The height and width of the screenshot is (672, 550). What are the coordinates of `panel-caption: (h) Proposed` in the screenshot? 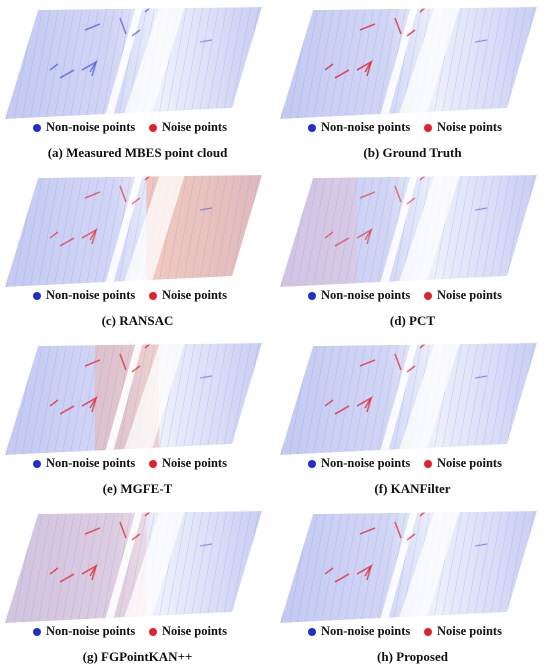 It's located at (412, 656).